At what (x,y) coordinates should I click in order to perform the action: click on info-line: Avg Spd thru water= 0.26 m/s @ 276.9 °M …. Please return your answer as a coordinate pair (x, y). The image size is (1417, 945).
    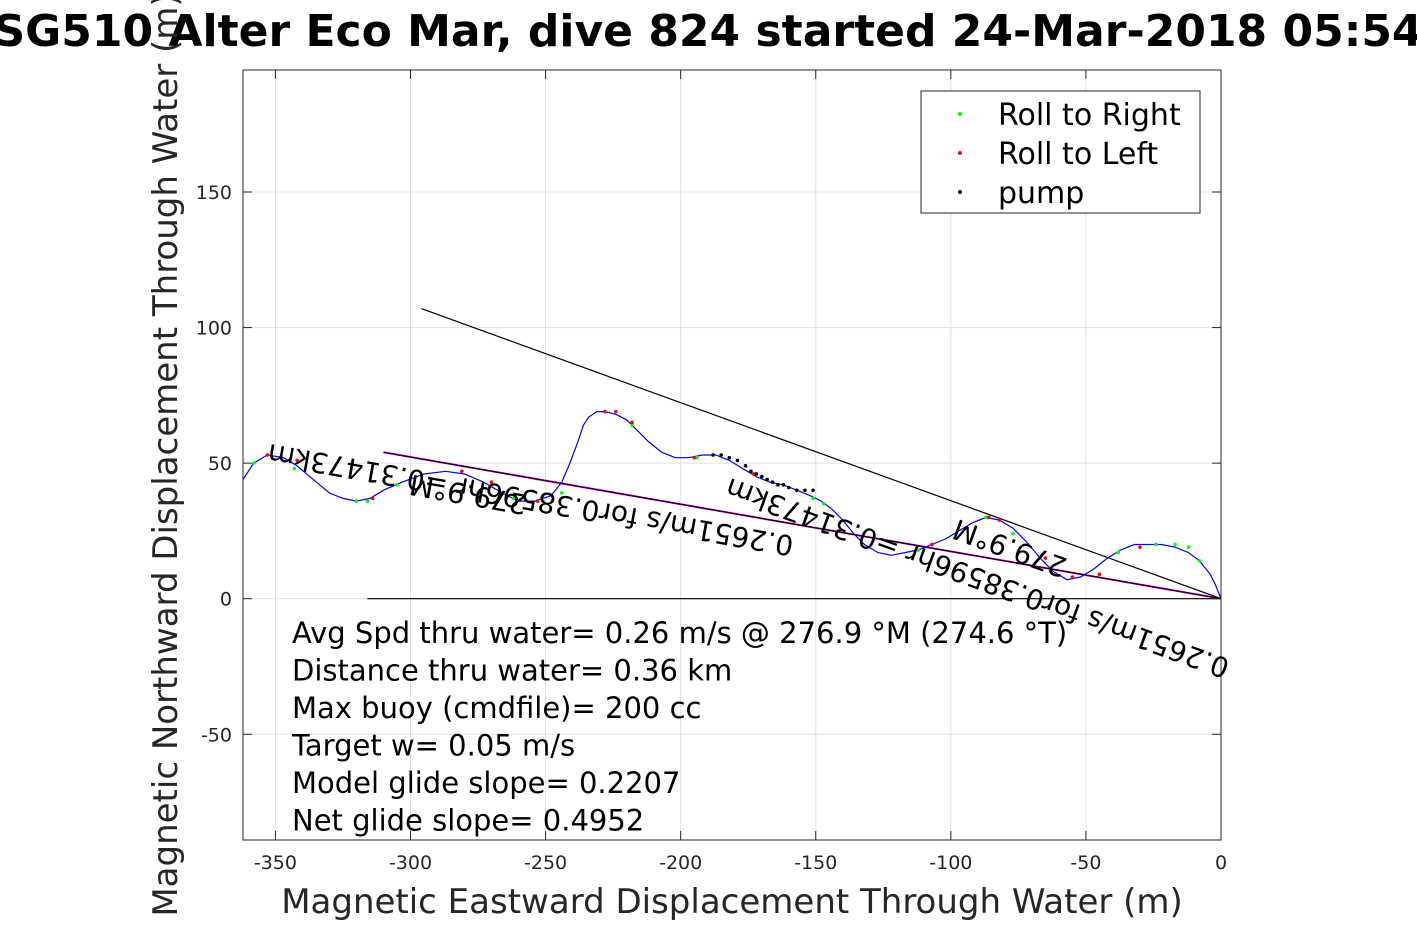
    Looking at the image, I should click on (679, 633).